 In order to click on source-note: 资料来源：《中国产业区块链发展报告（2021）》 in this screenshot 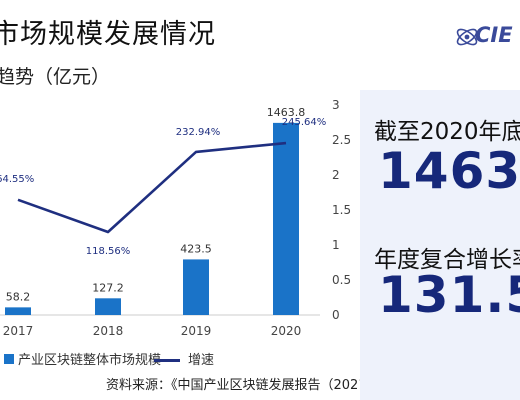, I will do `click(246, 385)`.